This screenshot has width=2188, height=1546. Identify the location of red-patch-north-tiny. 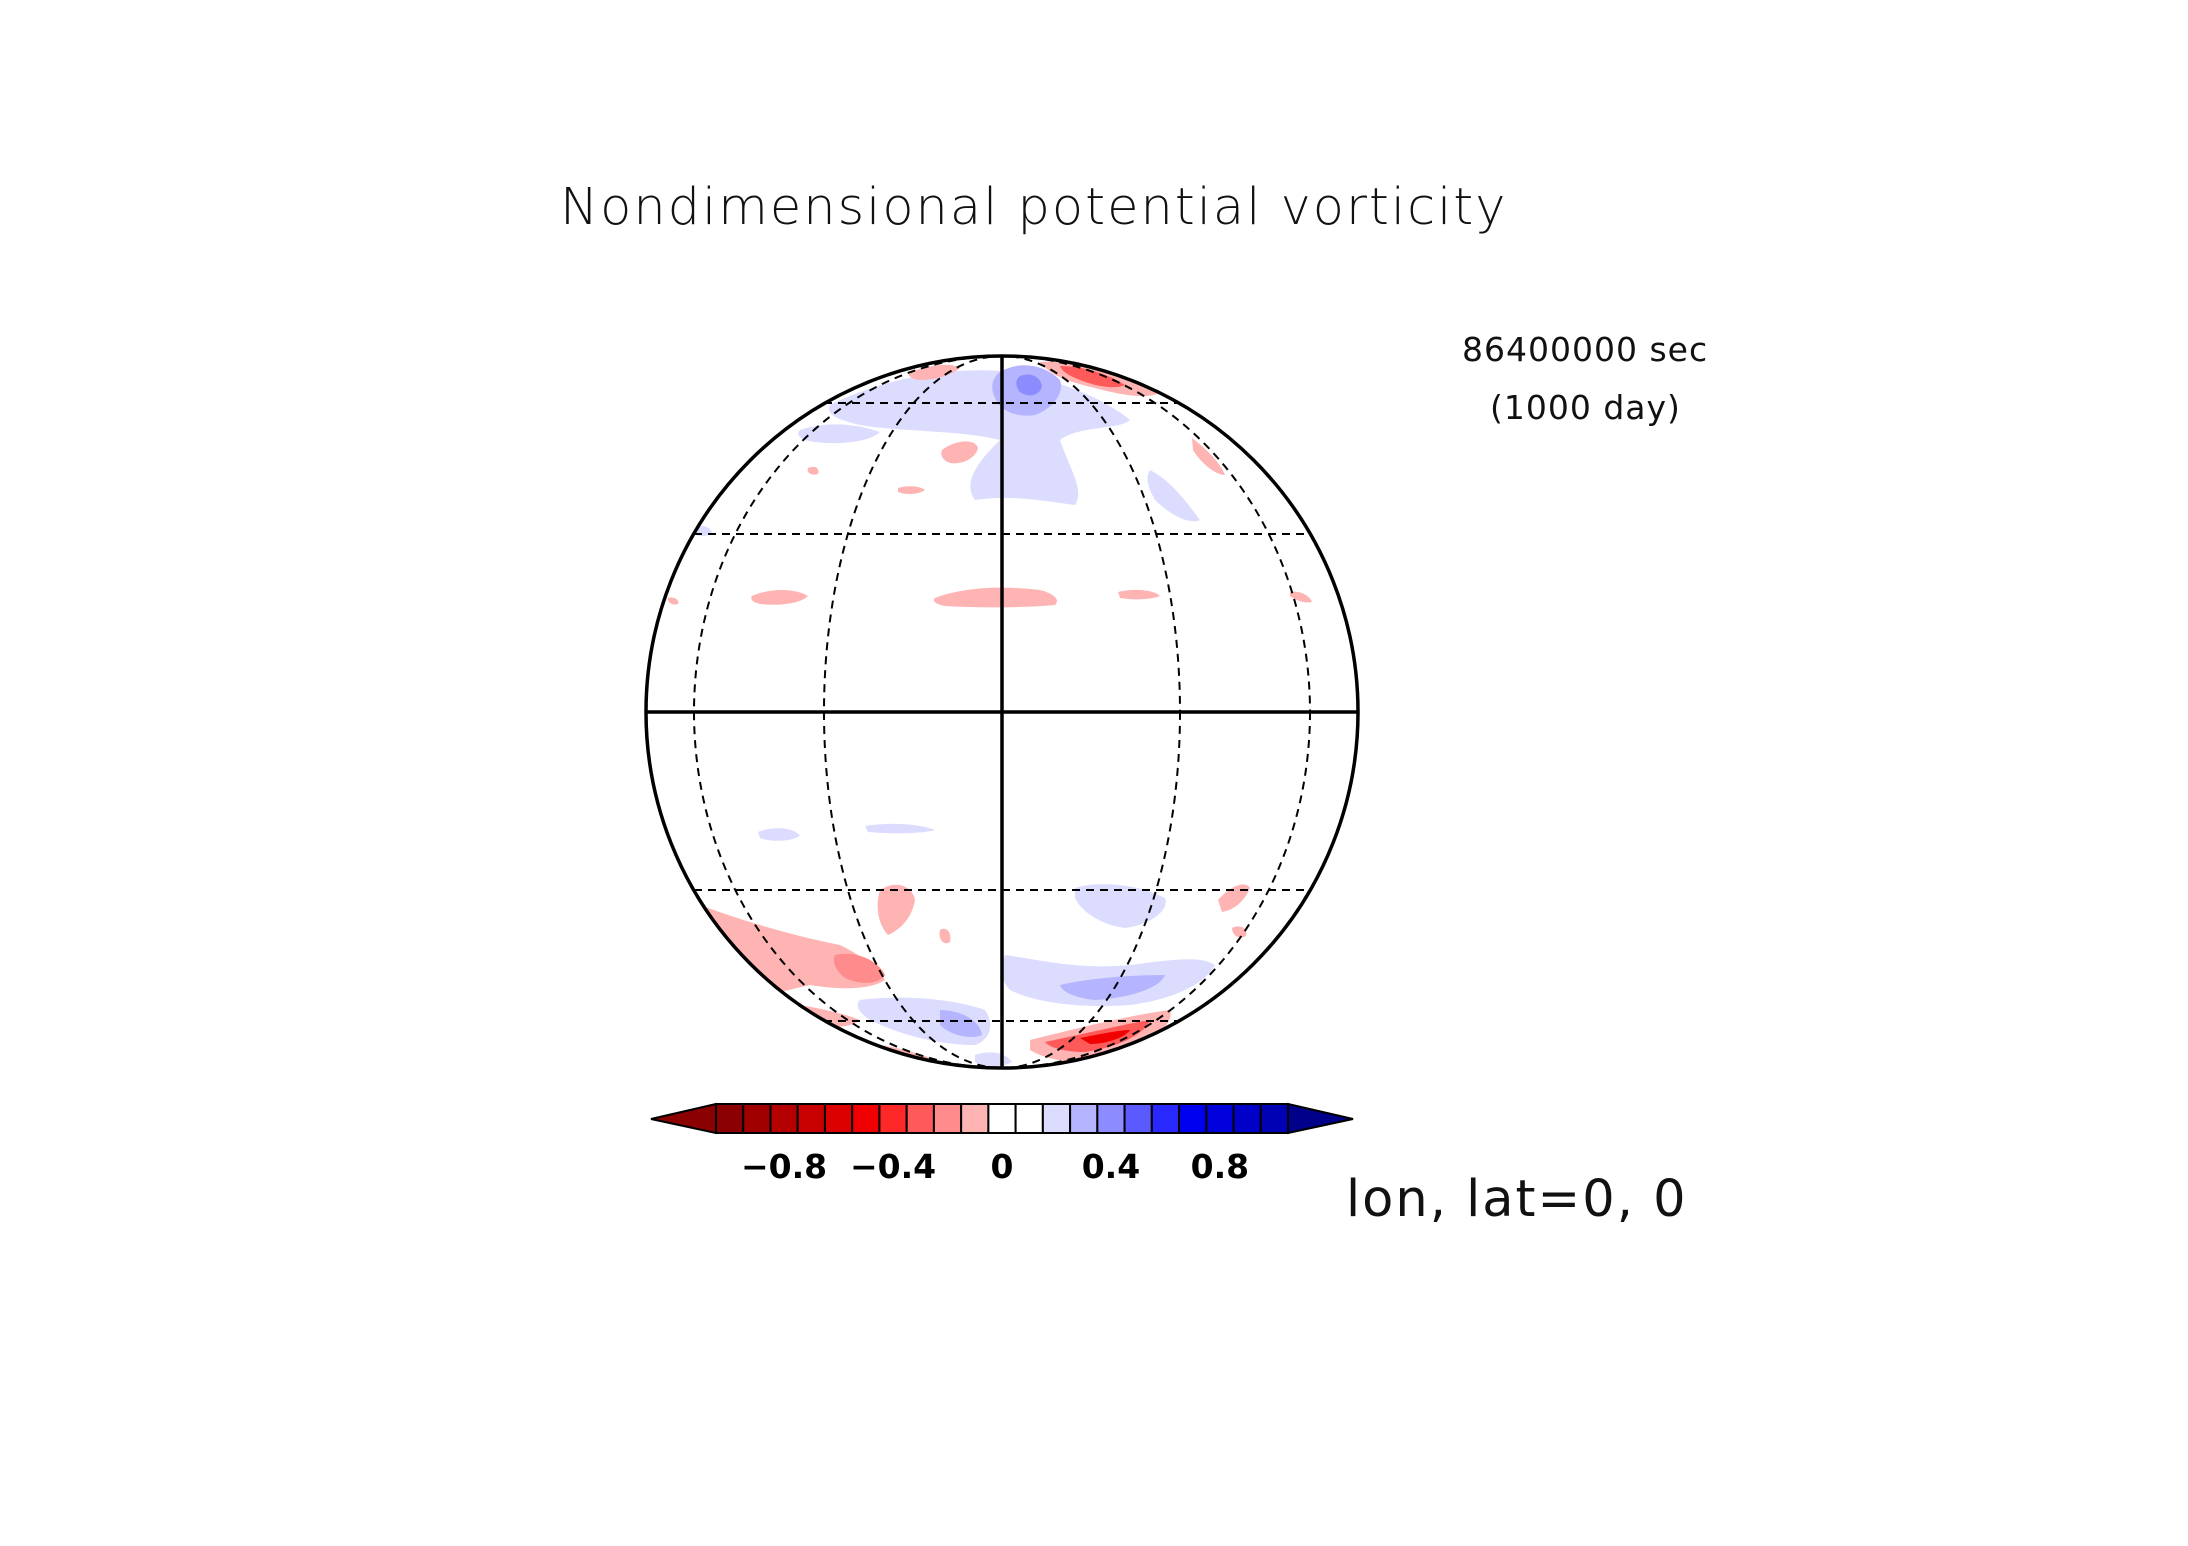
(813, 470).